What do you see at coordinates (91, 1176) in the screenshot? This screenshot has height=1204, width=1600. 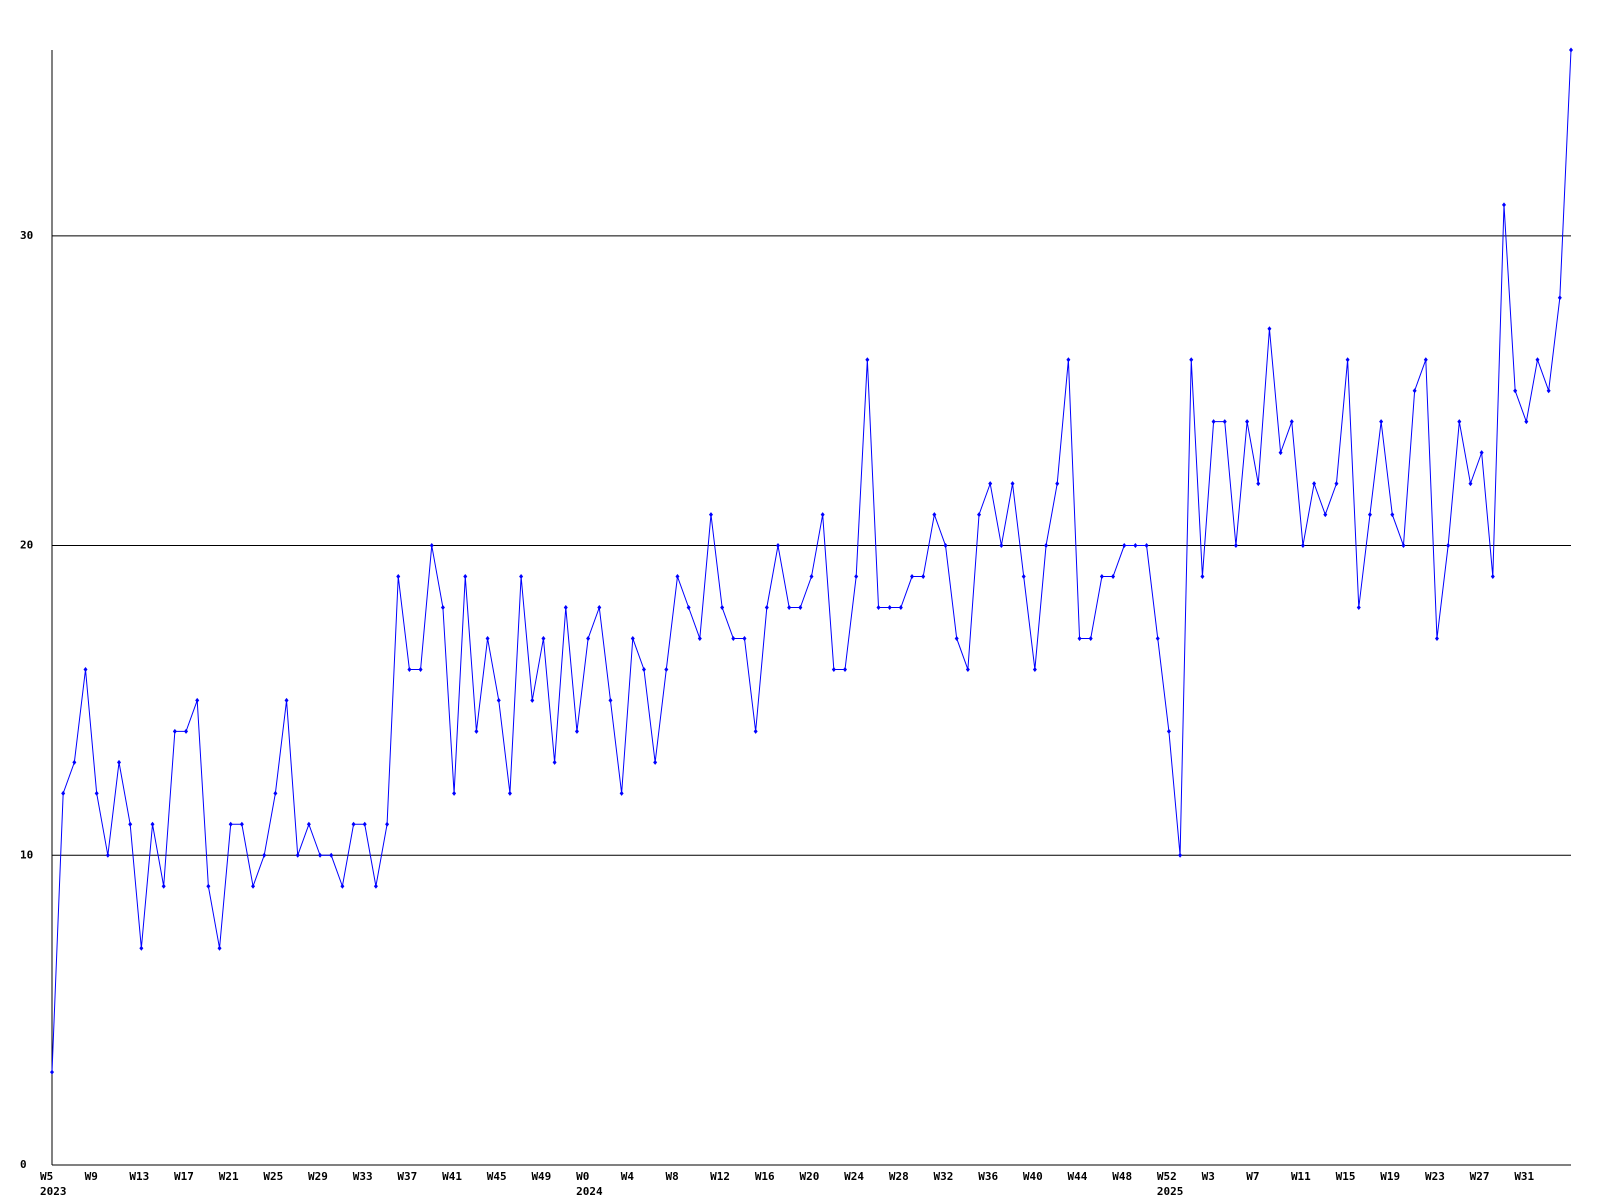 I see `x-tick-label: W9` at bounding box center [91, 1176].